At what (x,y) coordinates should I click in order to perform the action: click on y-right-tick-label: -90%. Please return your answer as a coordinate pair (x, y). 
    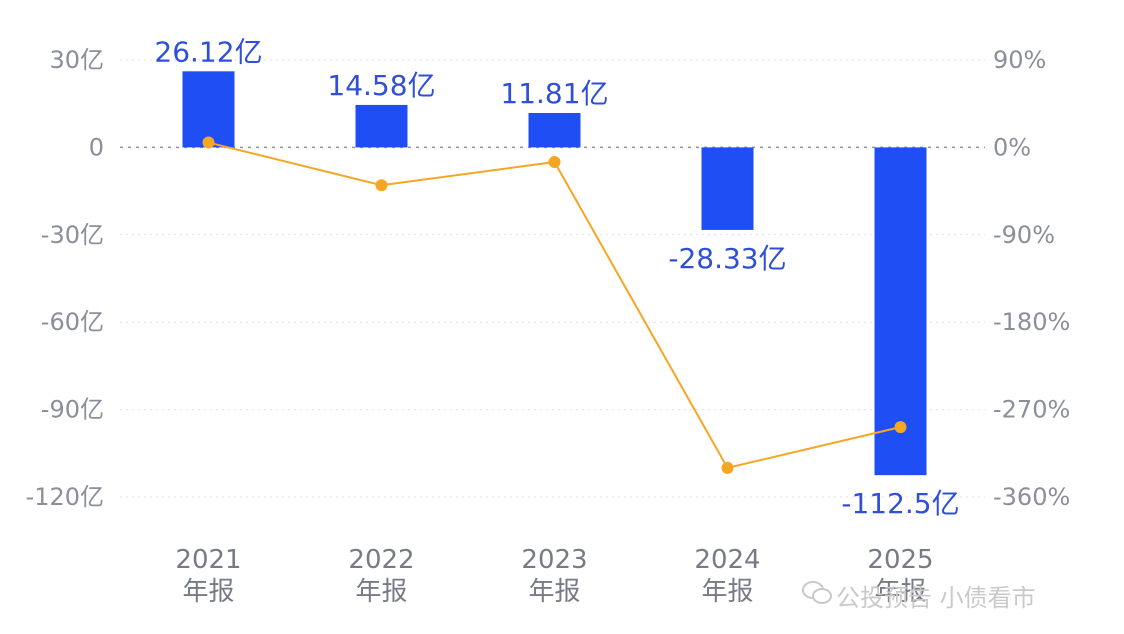
    Looking at the image, I should click on (1024, 235).